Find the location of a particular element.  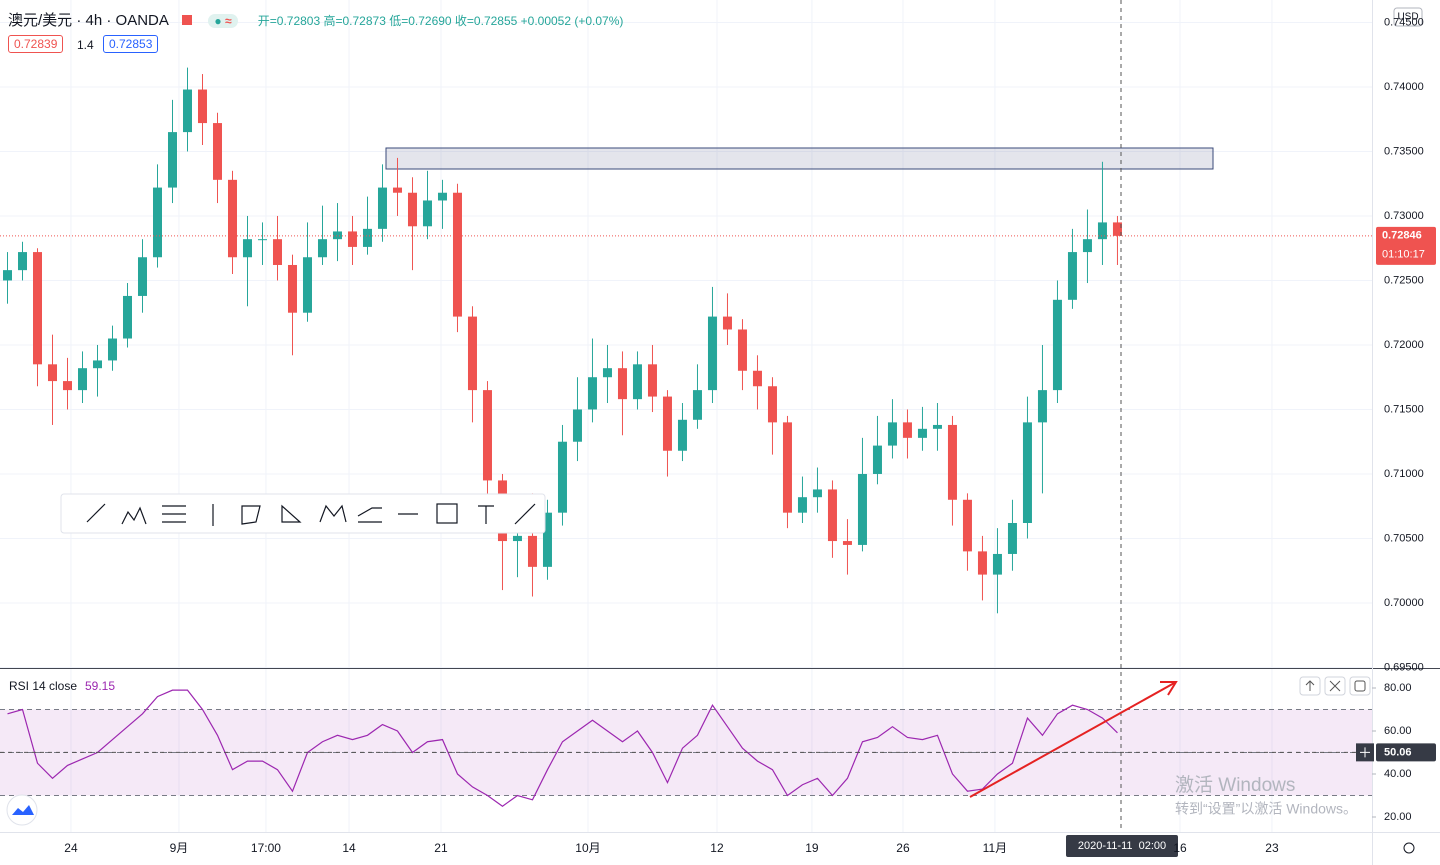

y-tick-label: 0.74500 is located at coordinates (1404, 22).